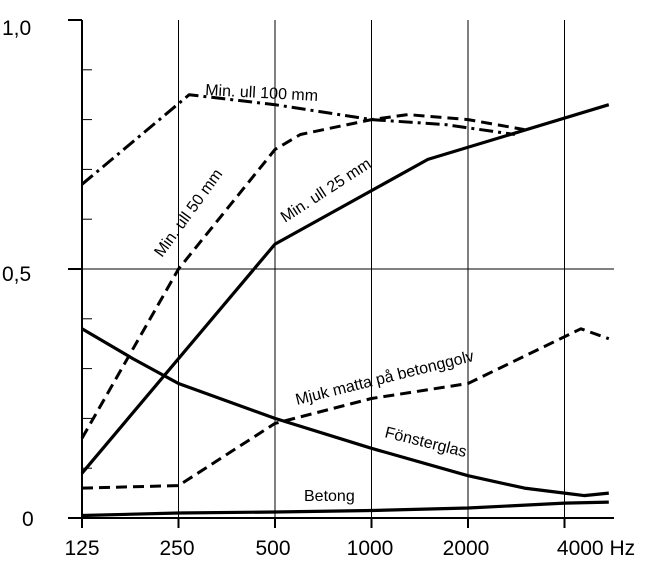 Image resolution: width=649 pixels, height=561 pixels. Describe the element at coordinates (28, 519) in the screenshot. I see `y-tick-label-0: 0` at that location.